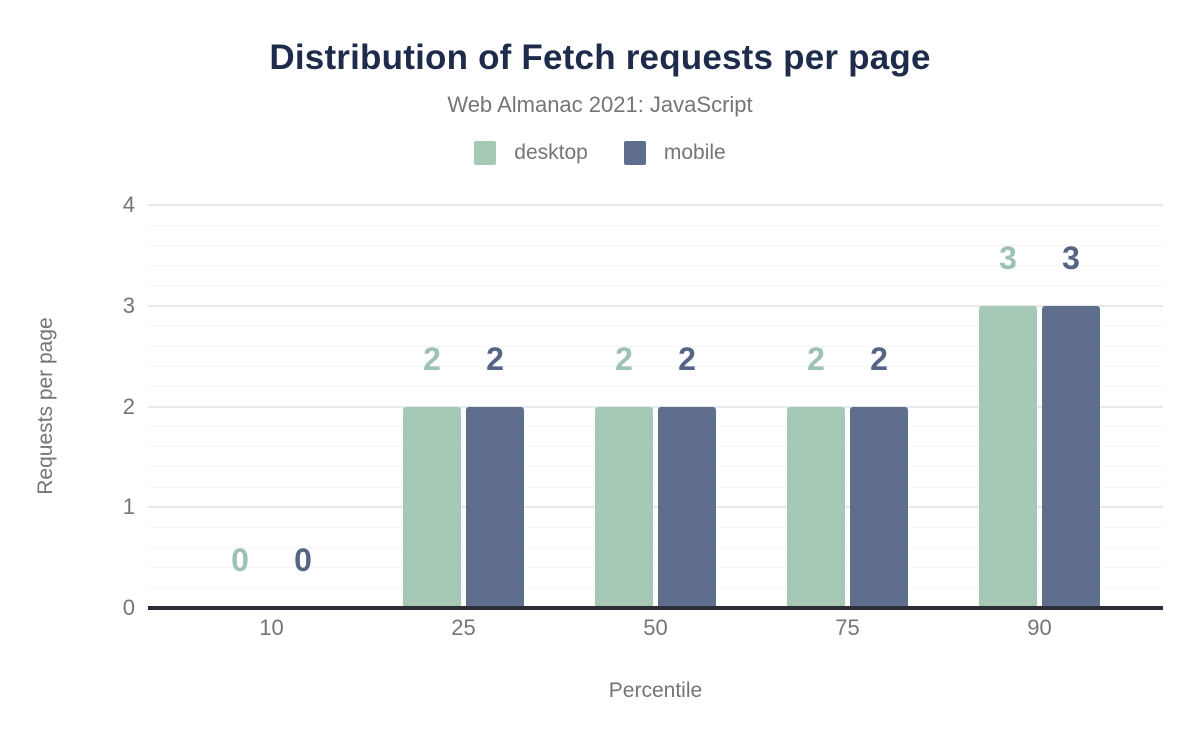  I want to click on legend: desktop mobile, so click(600, 153).